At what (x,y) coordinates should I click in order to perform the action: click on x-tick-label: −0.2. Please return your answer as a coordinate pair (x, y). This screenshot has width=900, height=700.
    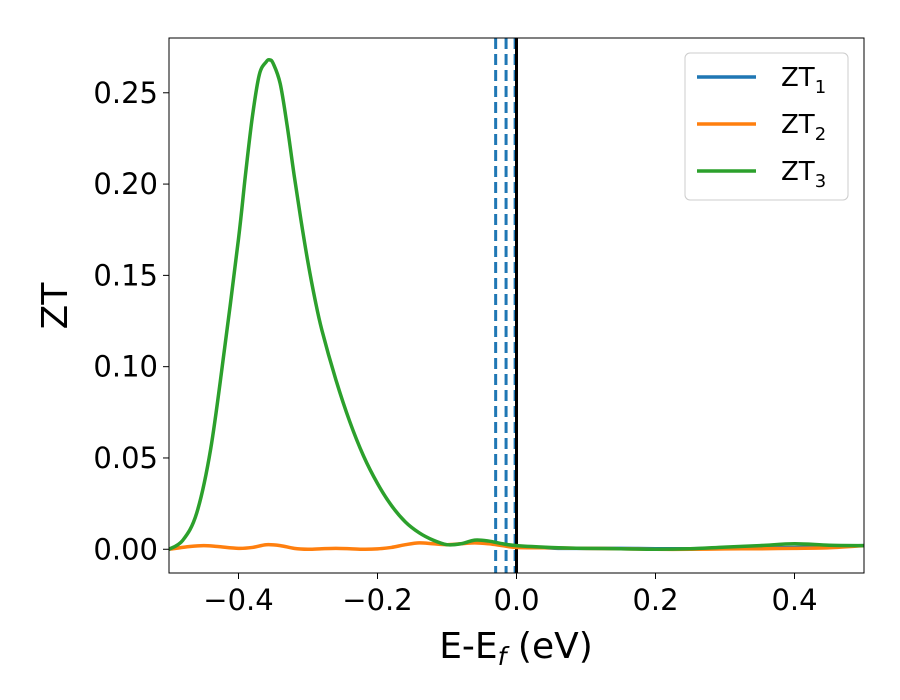
    Looking at the image, I should click on (377, 600).